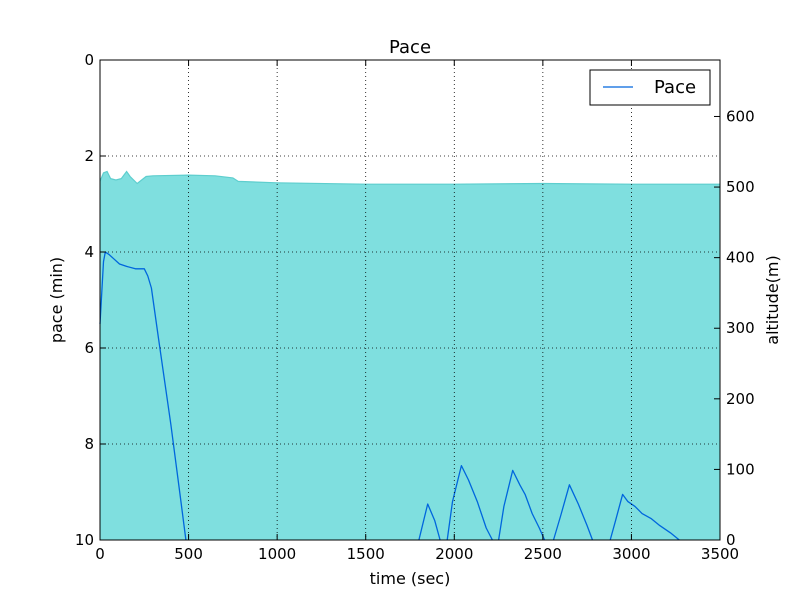  I want to click on chart-title: Pace, so click(410, 47).